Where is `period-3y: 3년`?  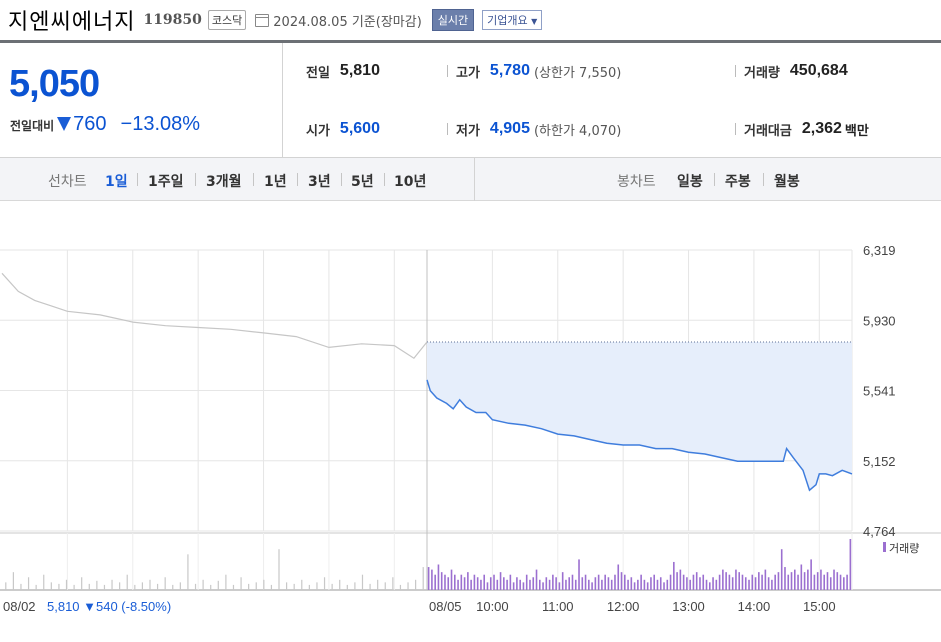 period-3y: 3년 is located at coordinates (319, 182).